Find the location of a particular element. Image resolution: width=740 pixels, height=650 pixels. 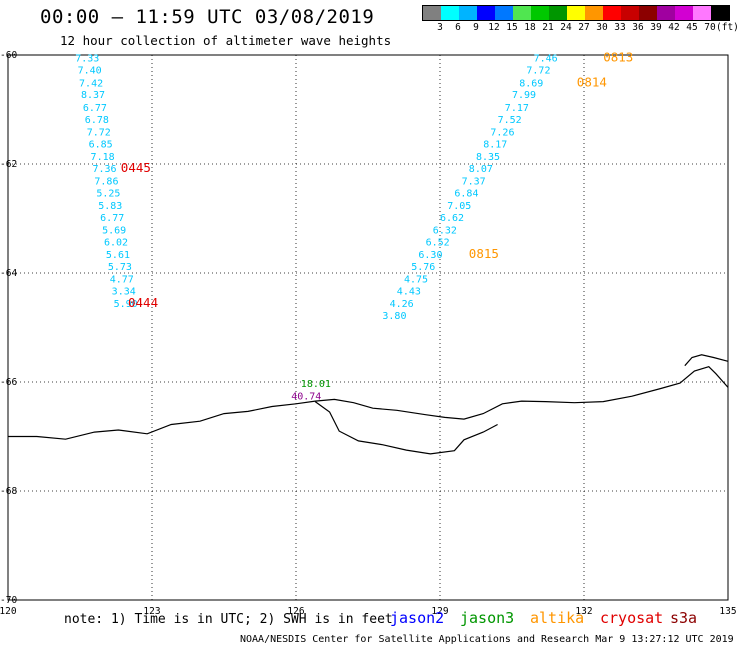

lat-tick-label: -62 is located at coordinates (8, 164).